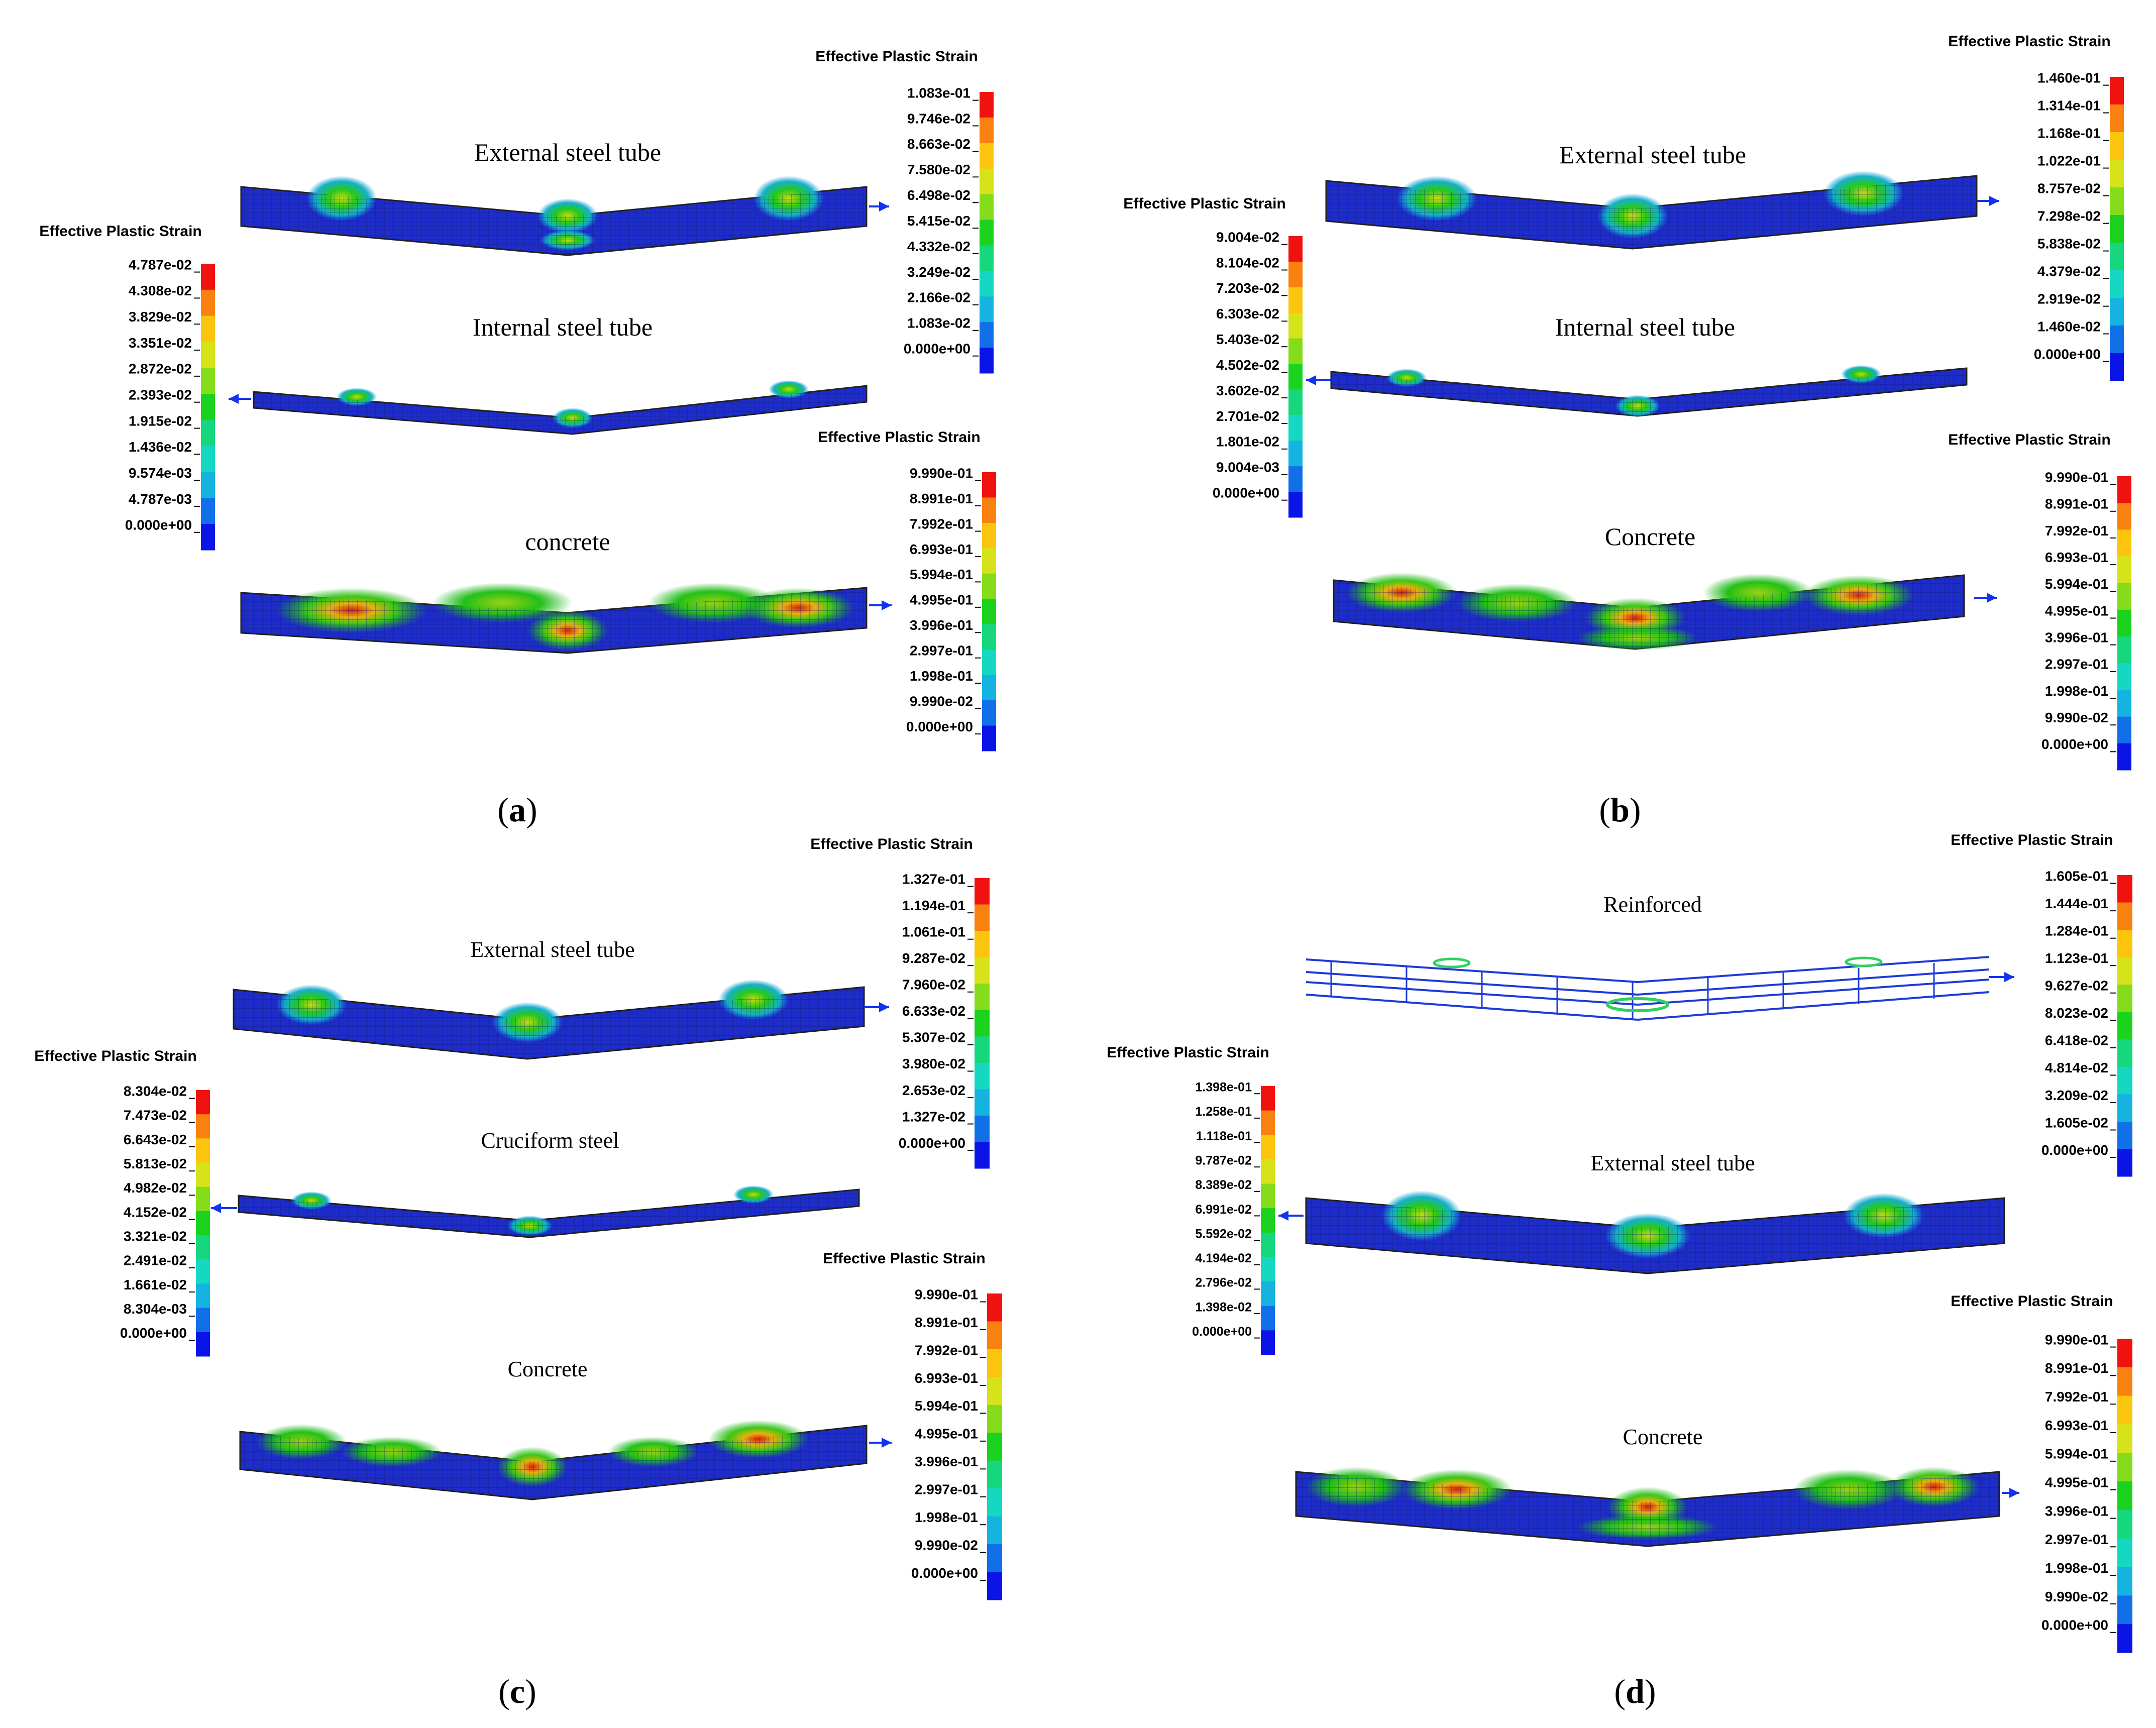 The image size is (2156, 1728). I want to click on legend-tick-label: 1.605e-02, so click(2076, 1122).